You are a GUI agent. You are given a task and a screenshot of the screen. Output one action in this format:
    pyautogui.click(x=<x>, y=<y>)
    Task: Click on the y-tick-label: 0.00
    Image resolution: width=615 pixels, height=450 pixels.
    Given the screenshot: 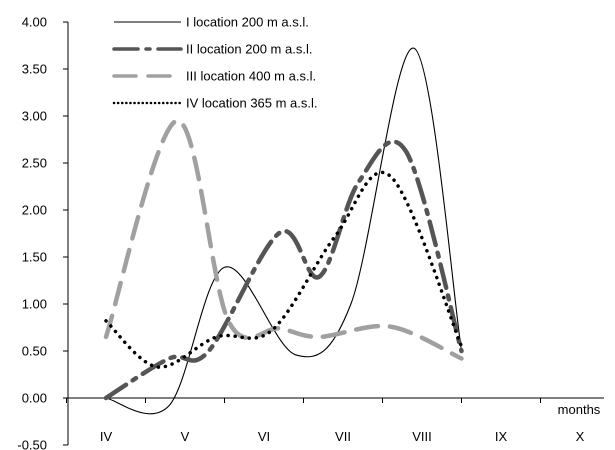 What is the action you would take?
    pyautogui.click(x=34, y=398)
    